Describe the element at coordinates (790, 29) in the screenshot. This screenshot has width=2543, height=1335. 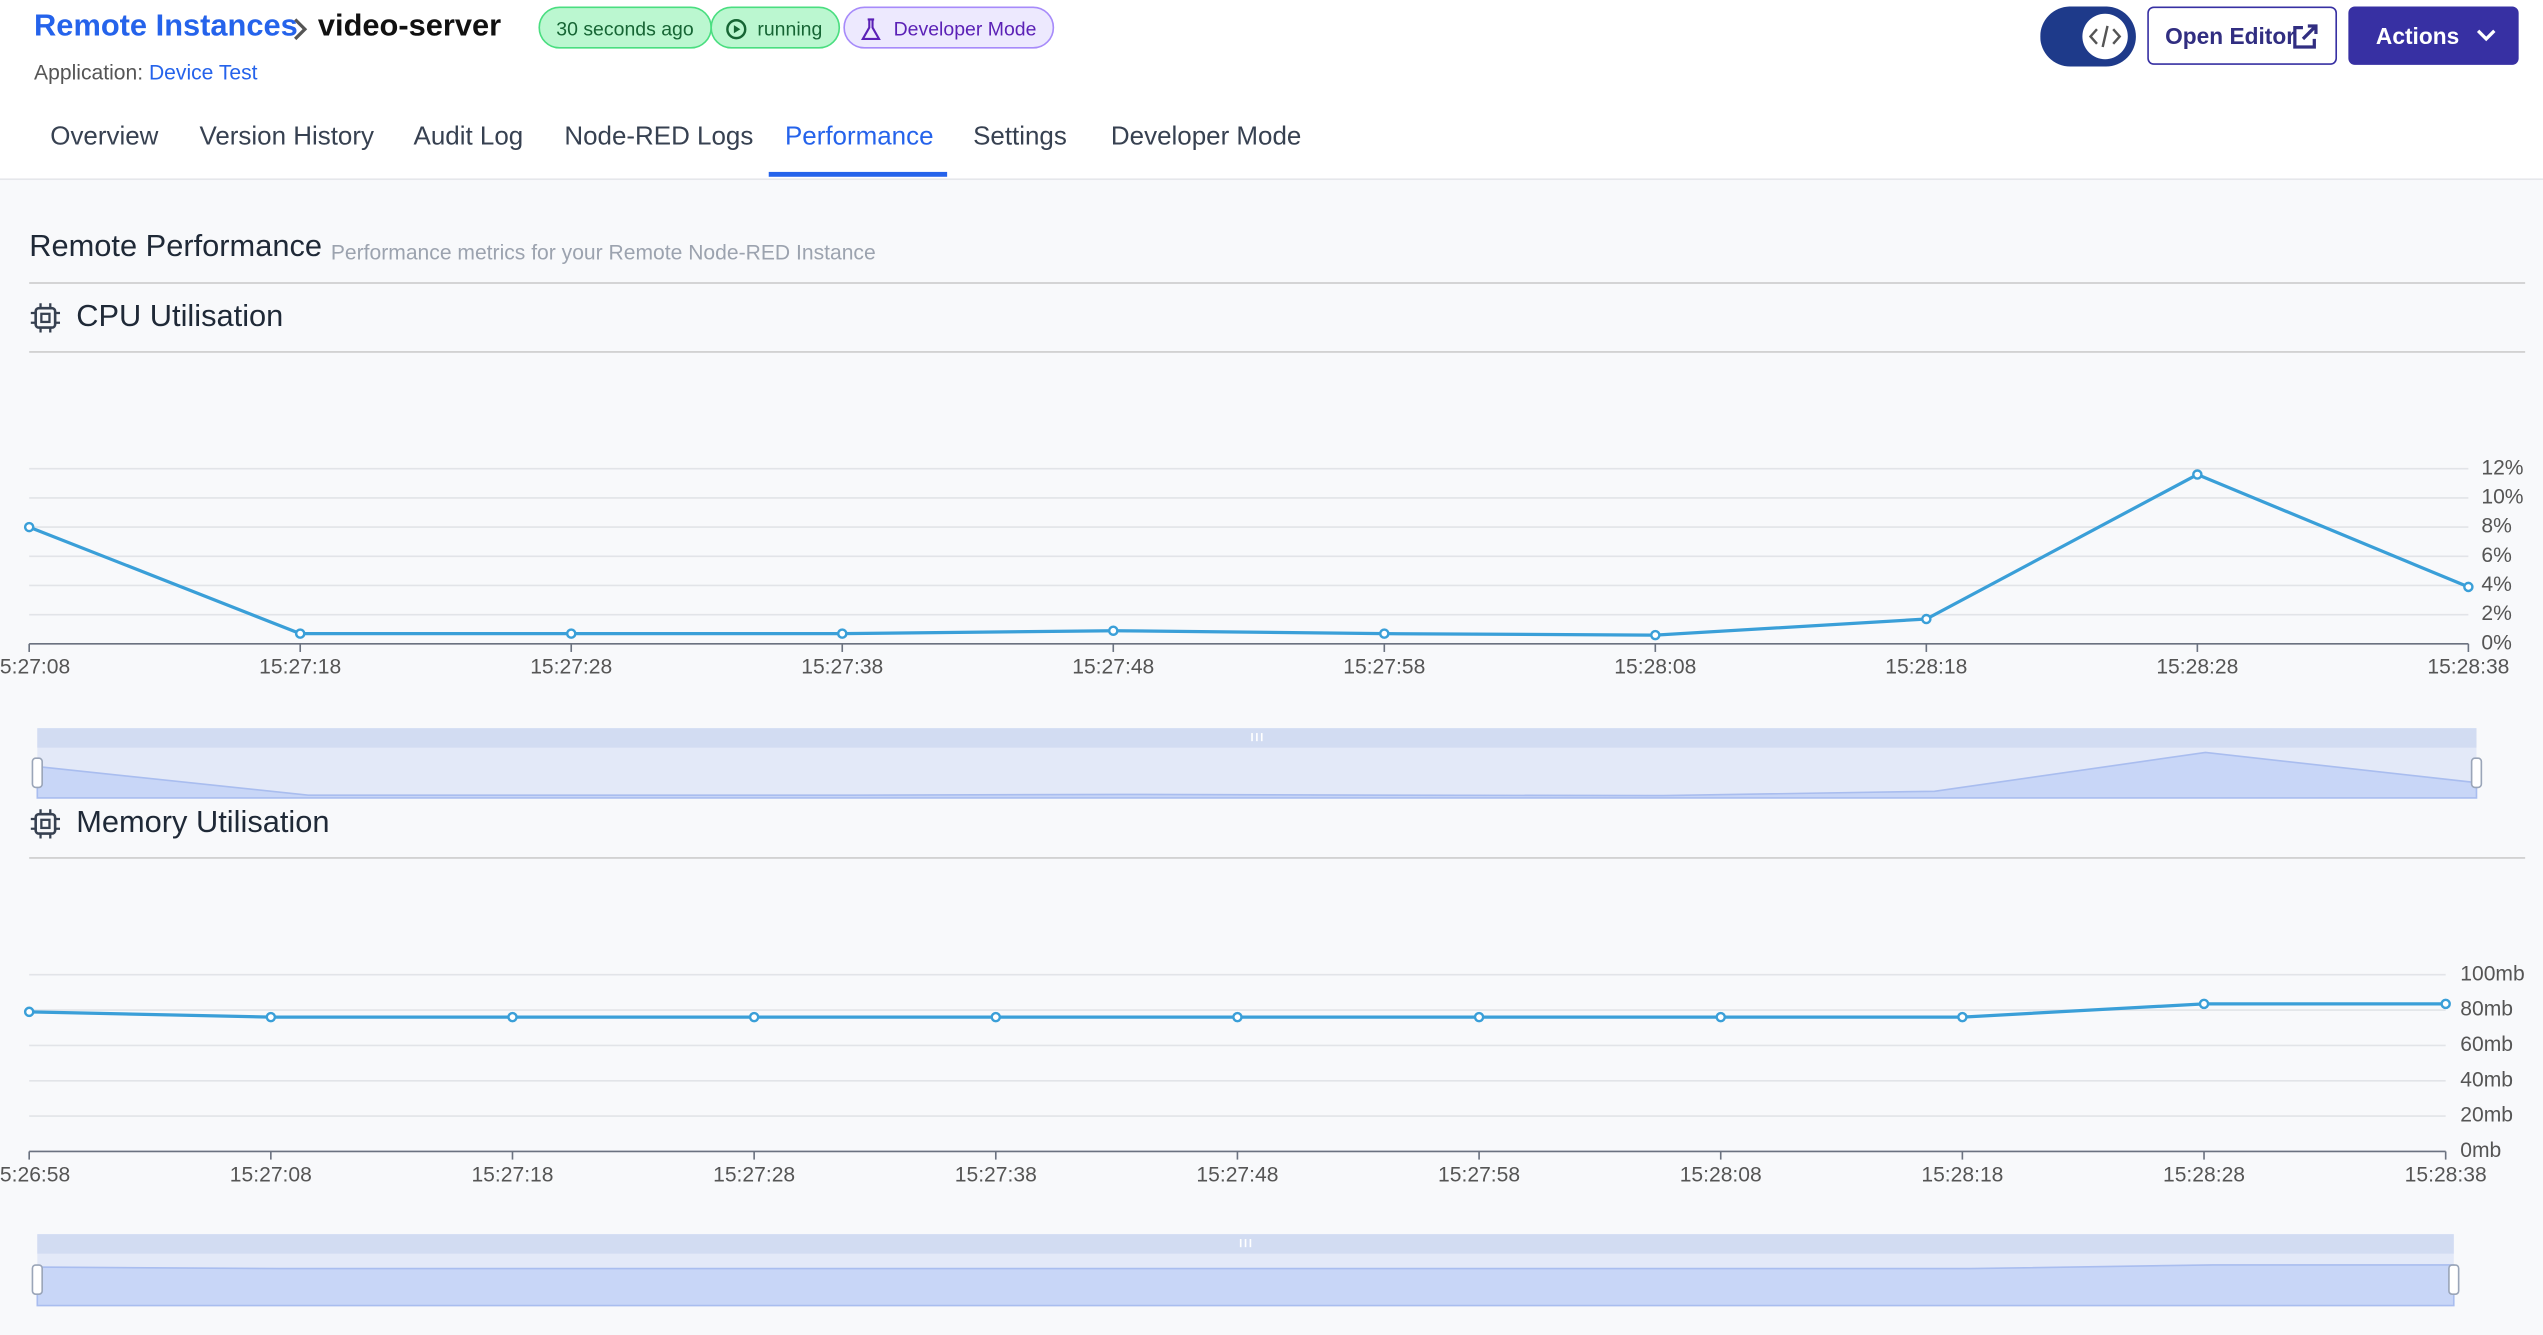
I see `badge-text: running` at that location.